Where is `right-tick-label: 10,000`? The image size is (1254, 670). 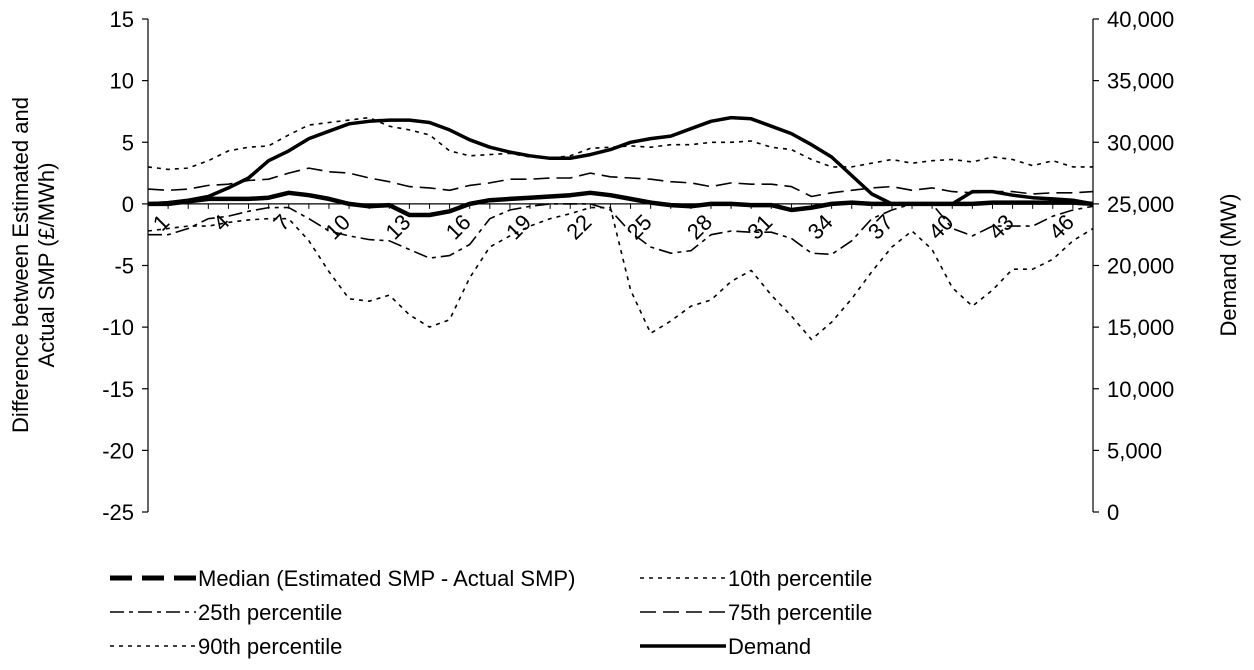
right-tick-label: 10,000 is located at coordinates (1140, 389).